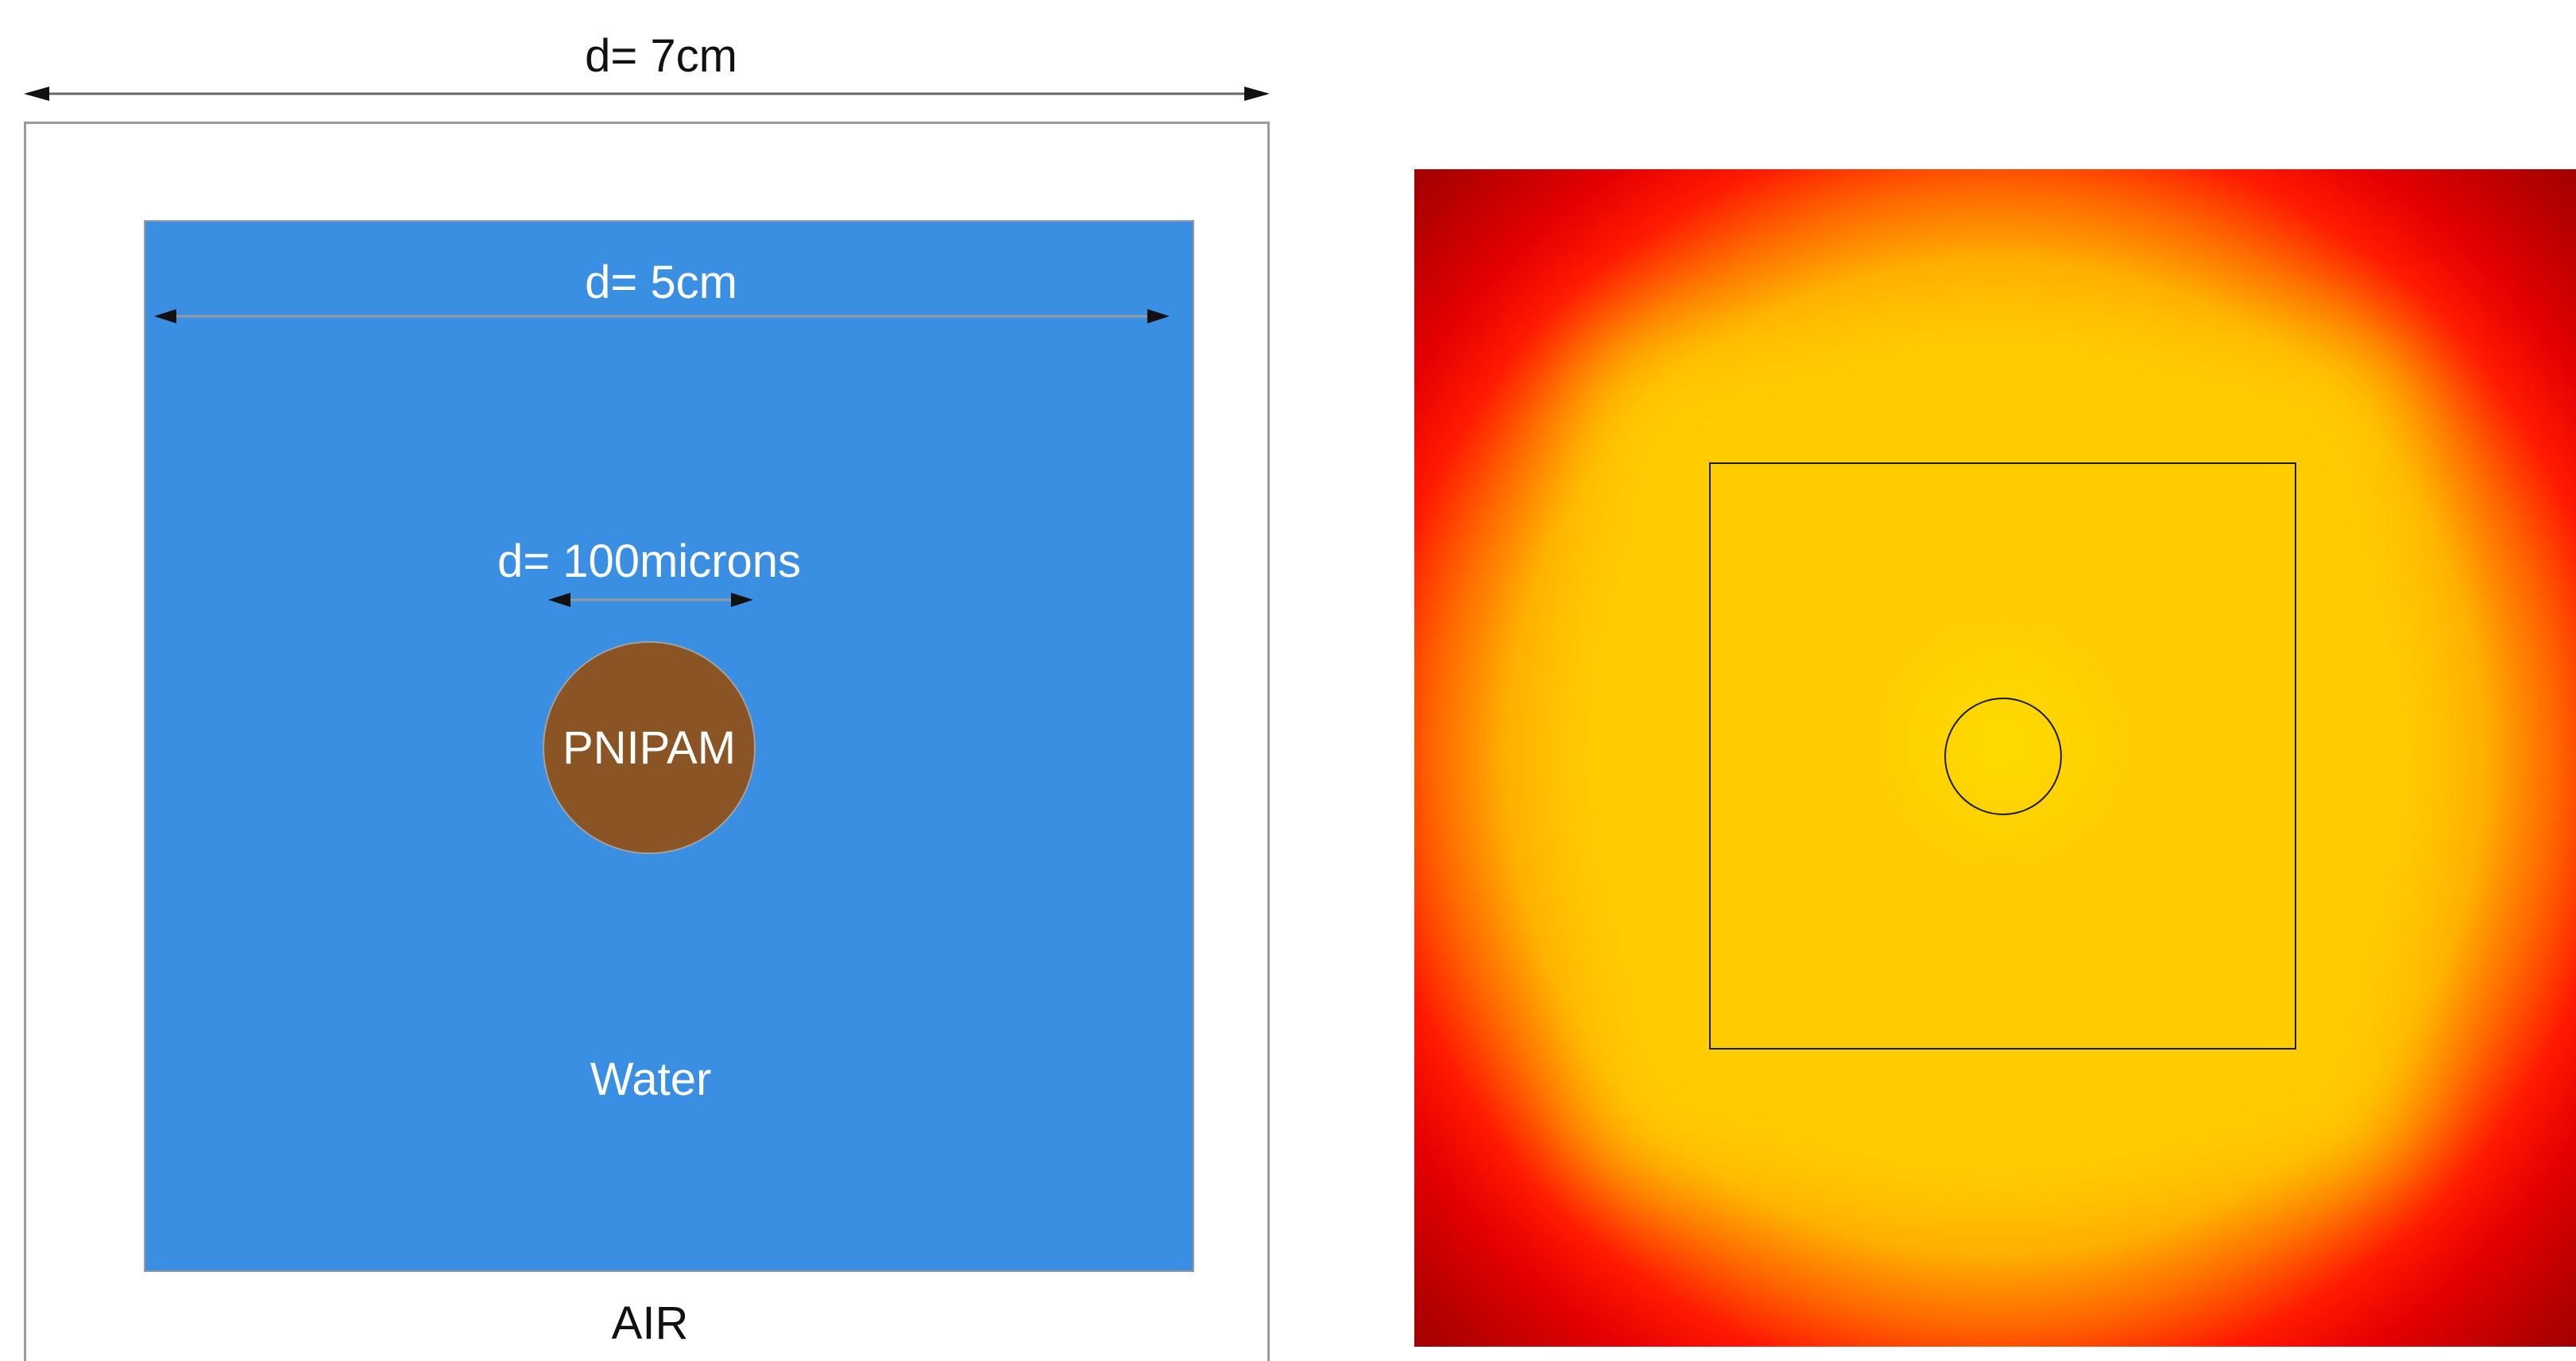 This screenshot has height=1361, width=2576. What do you see at coordinates (742, 600) in the screenshot?
I see `particle-arrowhead-right` at bounding box center [742, 600].